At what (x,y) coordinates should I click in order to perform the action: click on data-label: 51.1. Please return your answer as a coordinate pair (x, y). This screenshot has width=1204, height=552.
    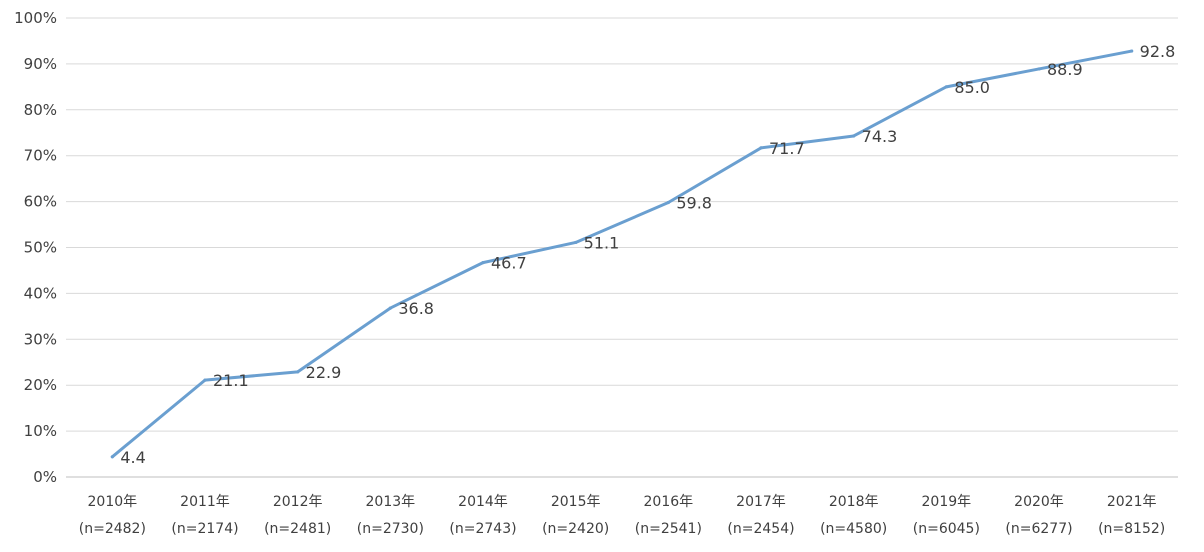
    Looking at the image, I should click on (602, 242).